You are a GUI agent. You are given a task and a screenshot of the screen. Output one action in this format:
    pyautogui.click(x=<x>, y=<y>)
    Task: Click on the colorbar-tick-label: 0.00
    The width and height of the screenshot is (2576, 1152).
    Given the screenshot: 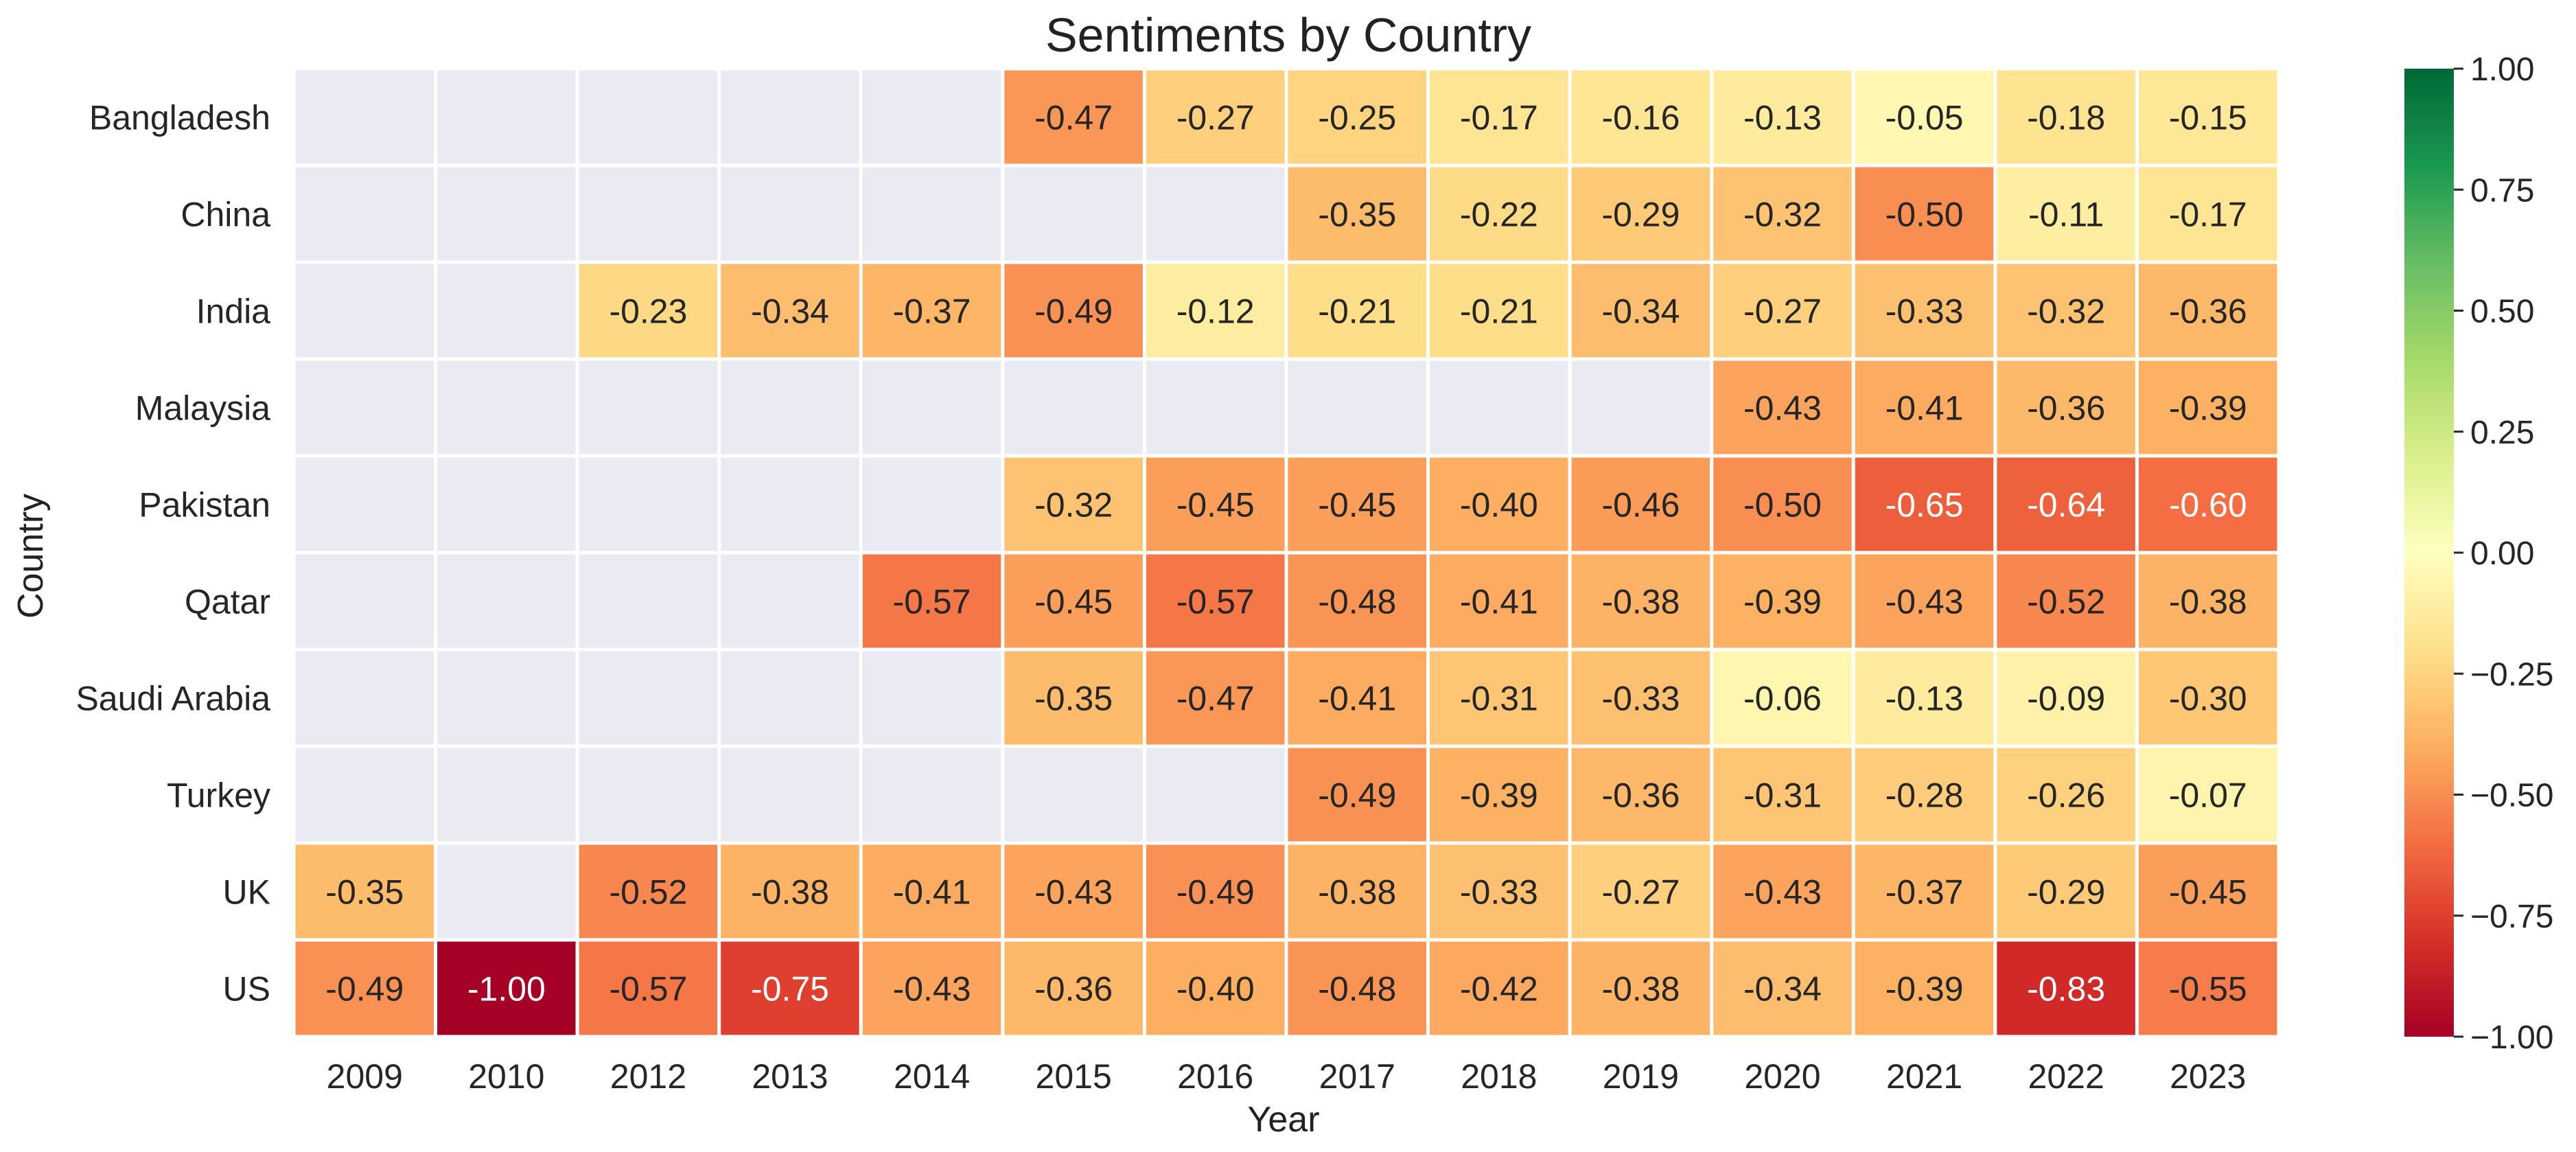 What is the action you would take?
    pyautogui.click(x=2502, y=553)
    